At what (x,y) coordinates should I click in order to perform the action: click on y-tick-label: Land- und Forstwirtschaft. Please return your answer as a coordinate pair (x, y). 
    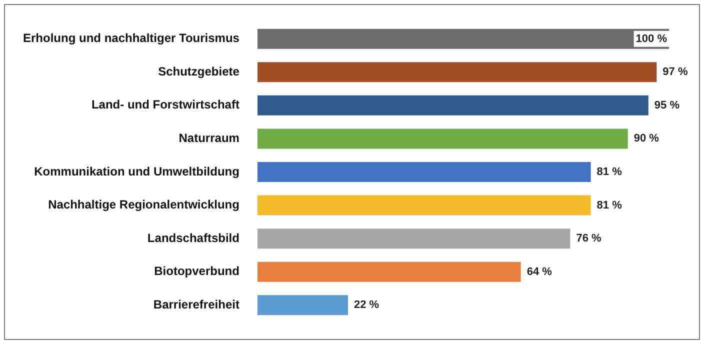
    Looking at the image, I should click on (165, 105).